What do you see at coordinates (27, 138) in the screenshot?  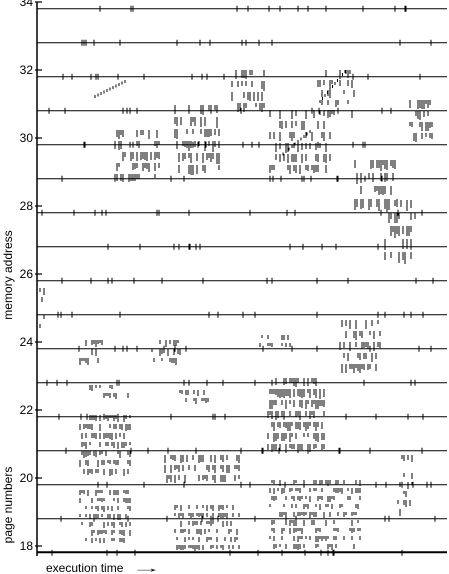 I see `y-tick-label: 30` at bounding box center [27, 138].